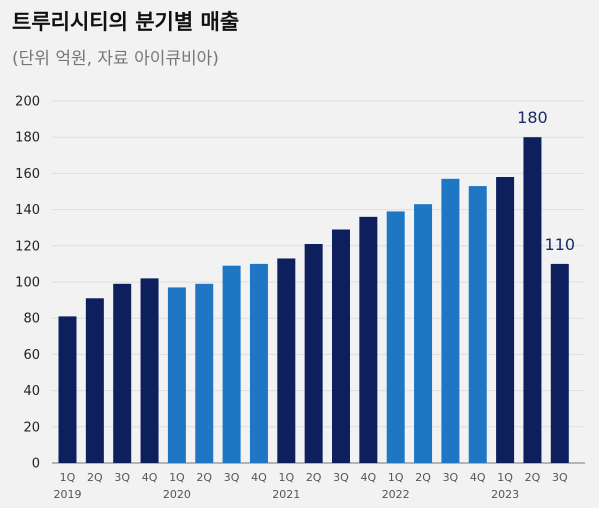  I want to click on x-year-label: 2019, so click(68, 494).